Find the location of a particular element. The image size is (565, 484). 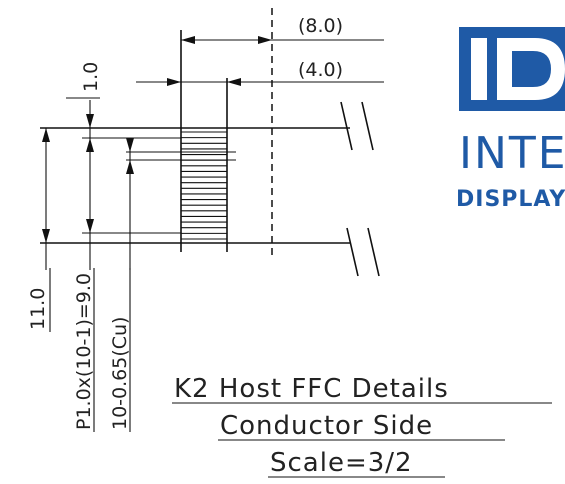

dim-total-width: (8.0) is located at coordinates (282, 29).